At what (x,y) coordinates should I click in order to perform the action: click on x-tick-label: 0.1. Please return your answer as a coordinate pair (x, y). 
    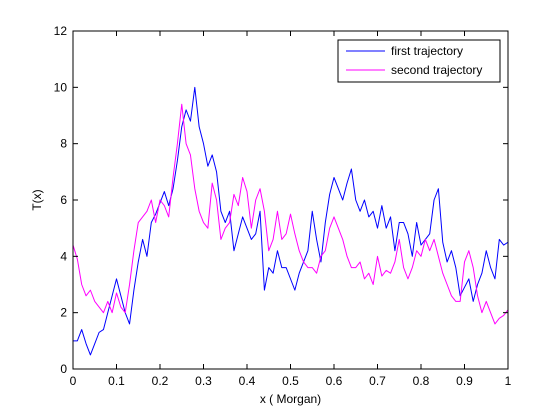
    Looking at the image, I should click on (116, 381).